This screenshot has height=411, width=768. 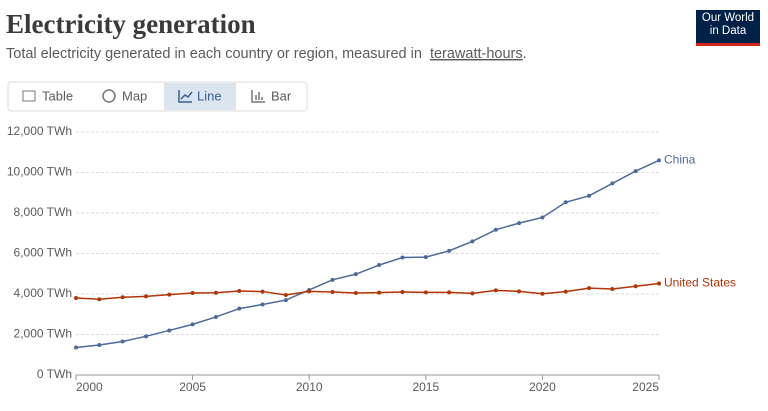 I want to click on icon-map, so click(x=109, y=96).